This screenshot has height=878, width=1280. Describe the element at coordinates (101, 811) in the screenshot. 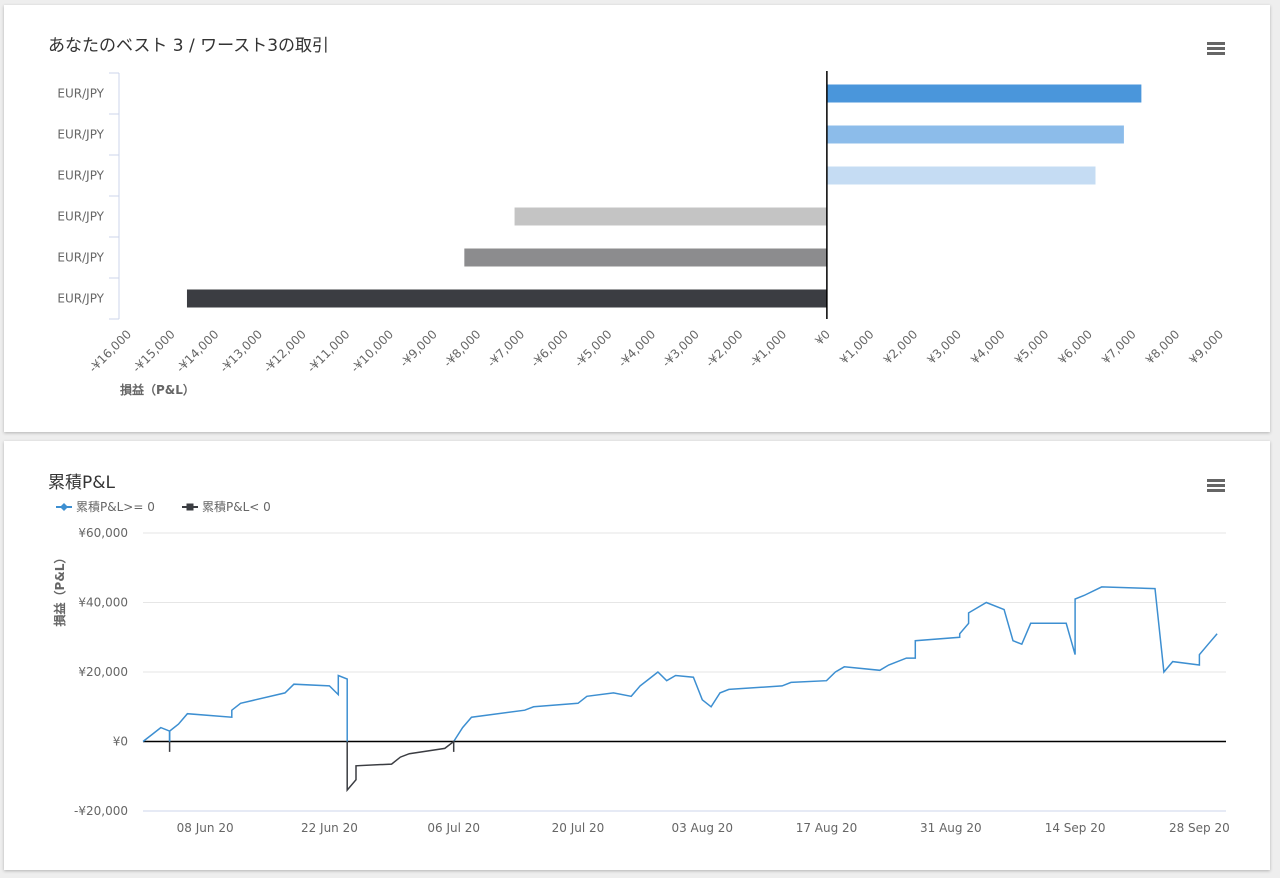

I see `y-tick-label: -¥20,000` at that location.